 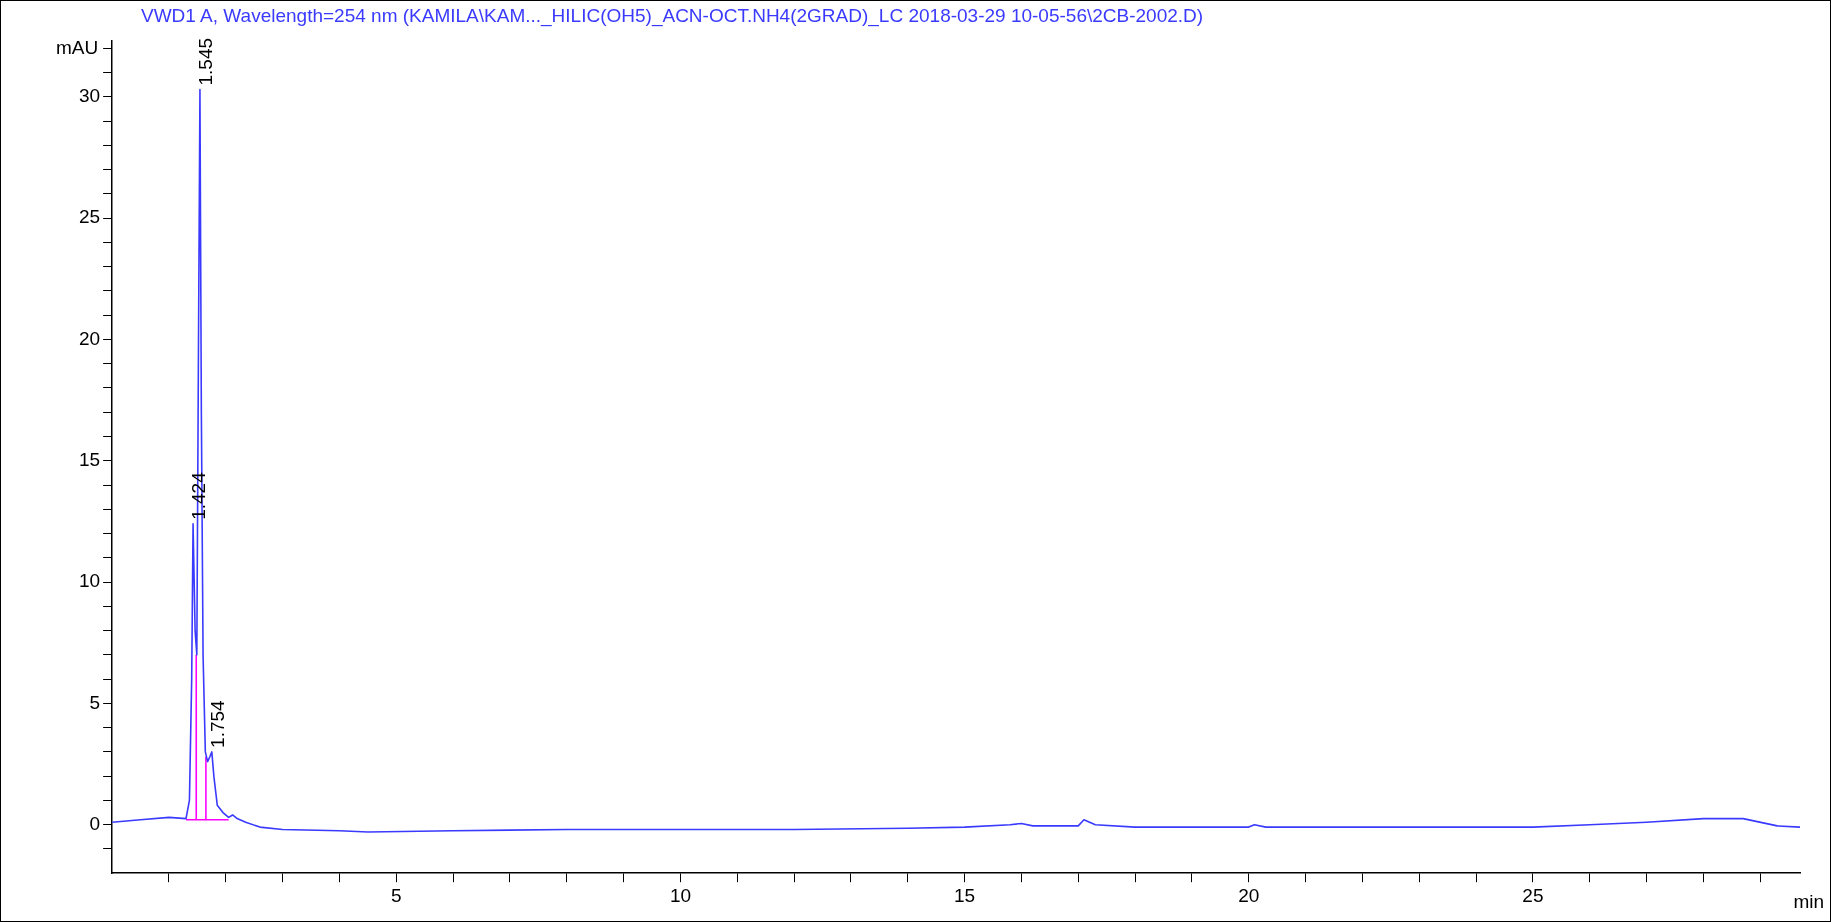 What do you see at coordinates (680, 895) in the screenshot?
I see `x-tick-label: 10` at bounding box center [680, 895].